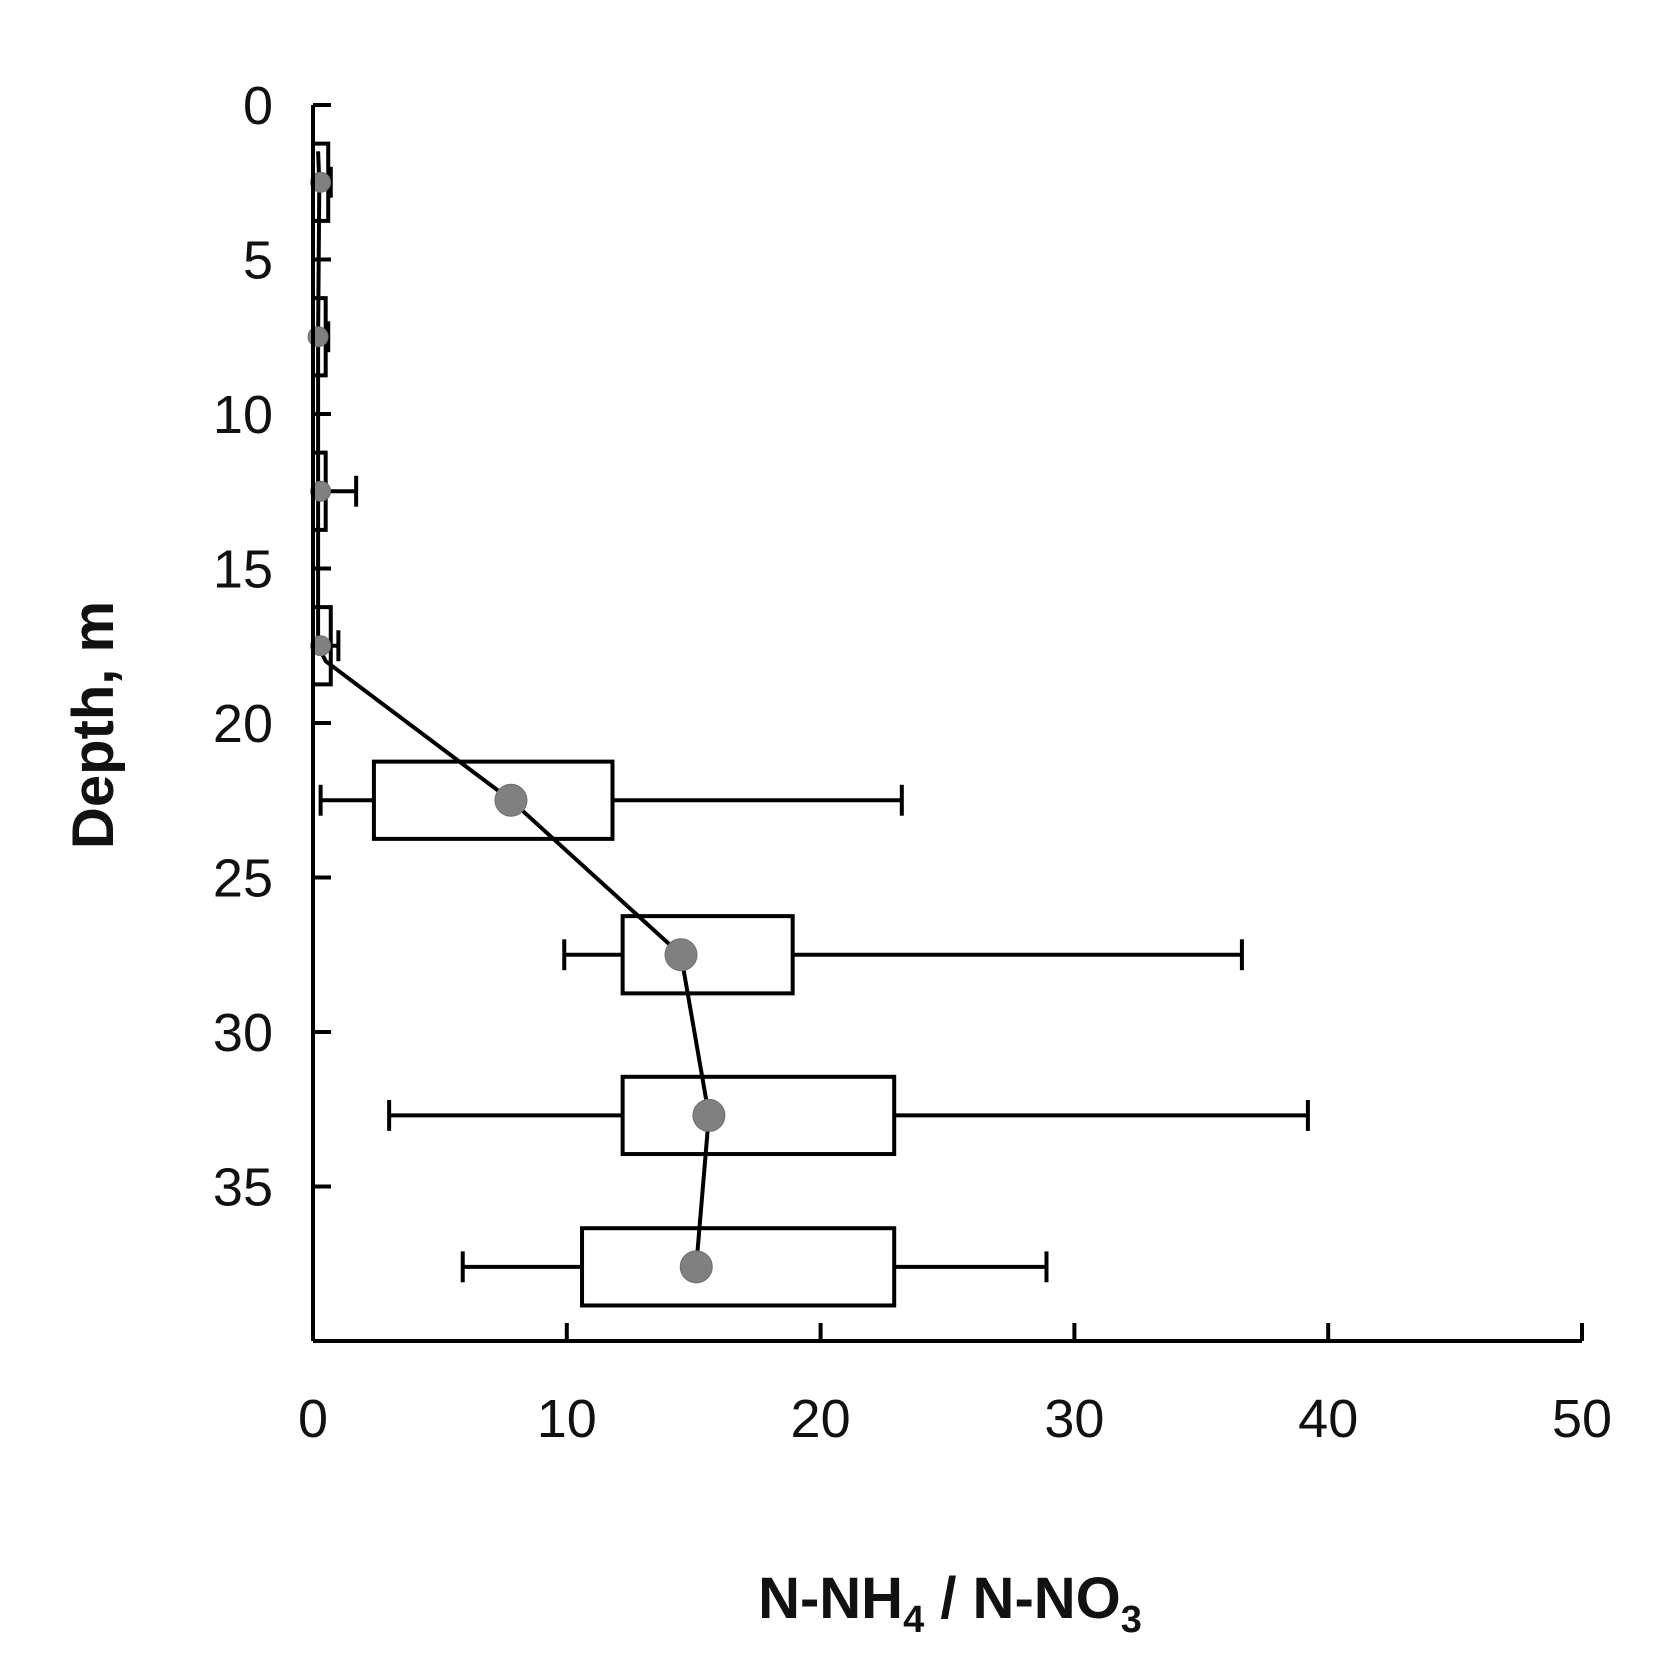 The image size is (1667, 1663). I want to click on y-tick-label-15: 15, so click(243, 570).